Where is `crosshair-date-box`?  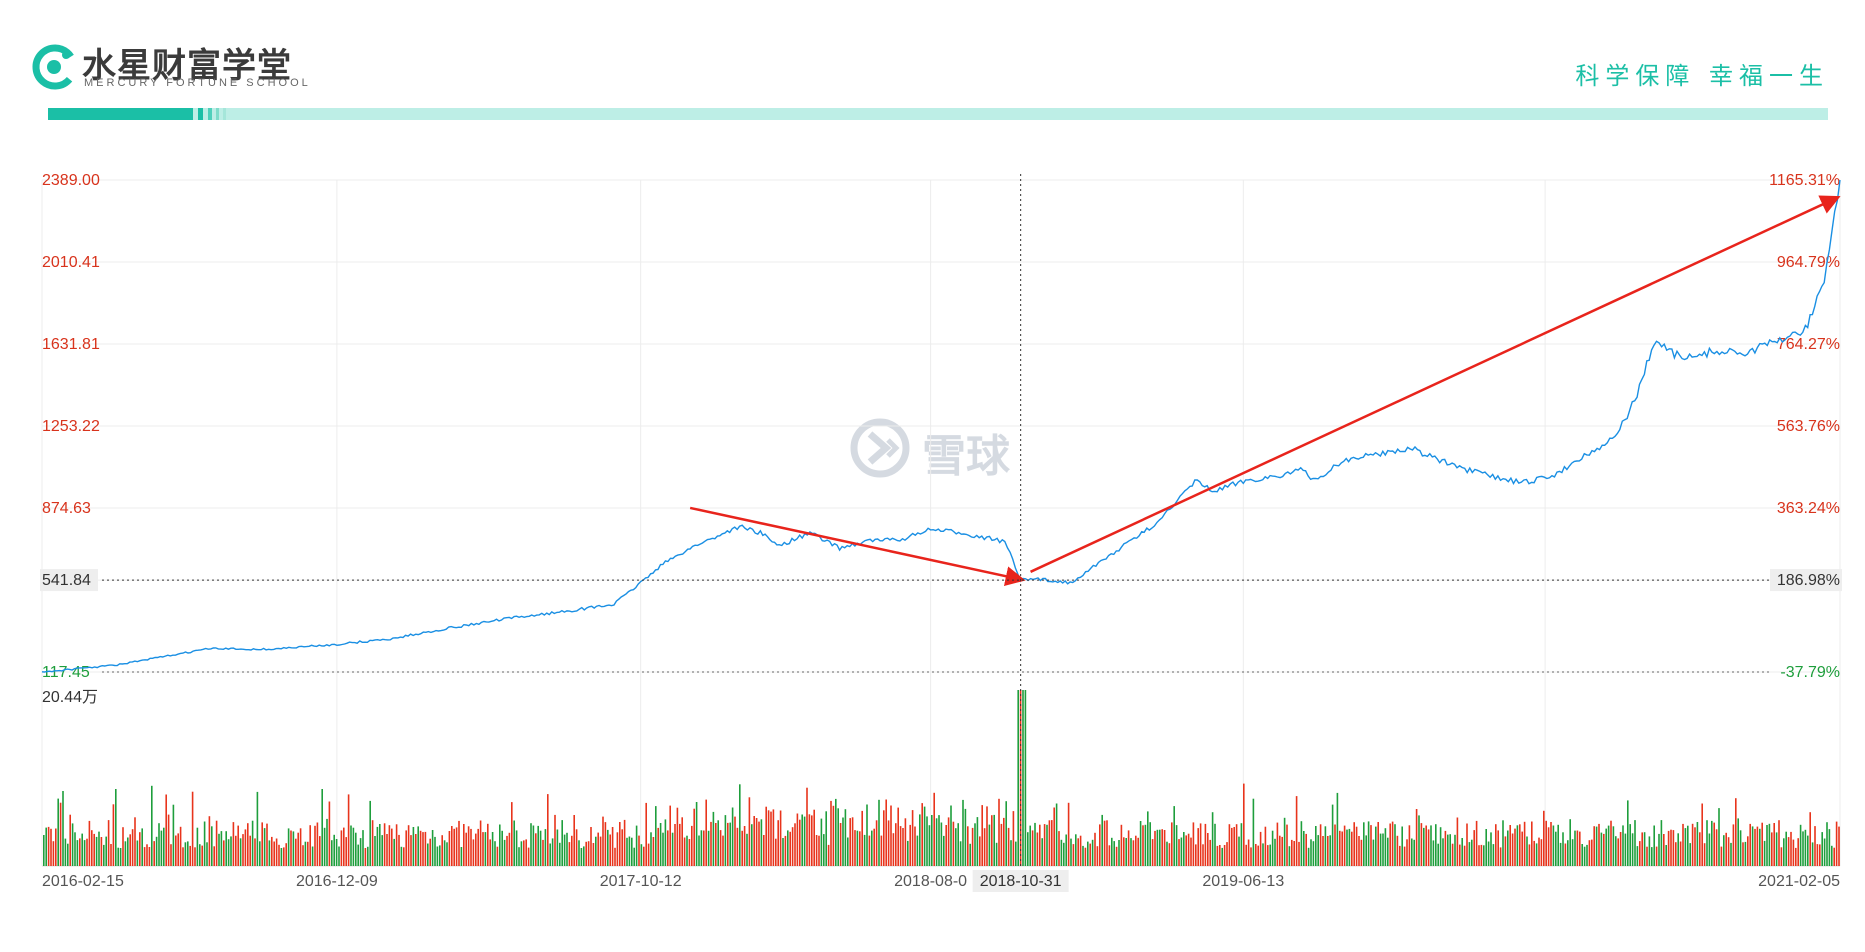 crosshair-date-box is located at coordinates (1020, 881).